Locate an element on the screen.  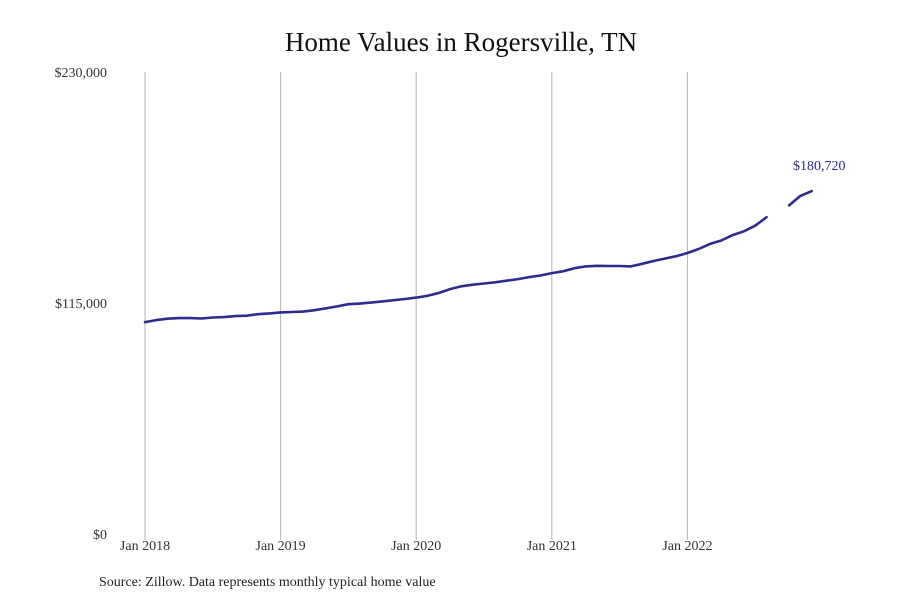
x-axis: Jan 2018 Jan 2019 Jan 2020 Jan 2021 Jan 2022 is located at coordinates (416, 546).